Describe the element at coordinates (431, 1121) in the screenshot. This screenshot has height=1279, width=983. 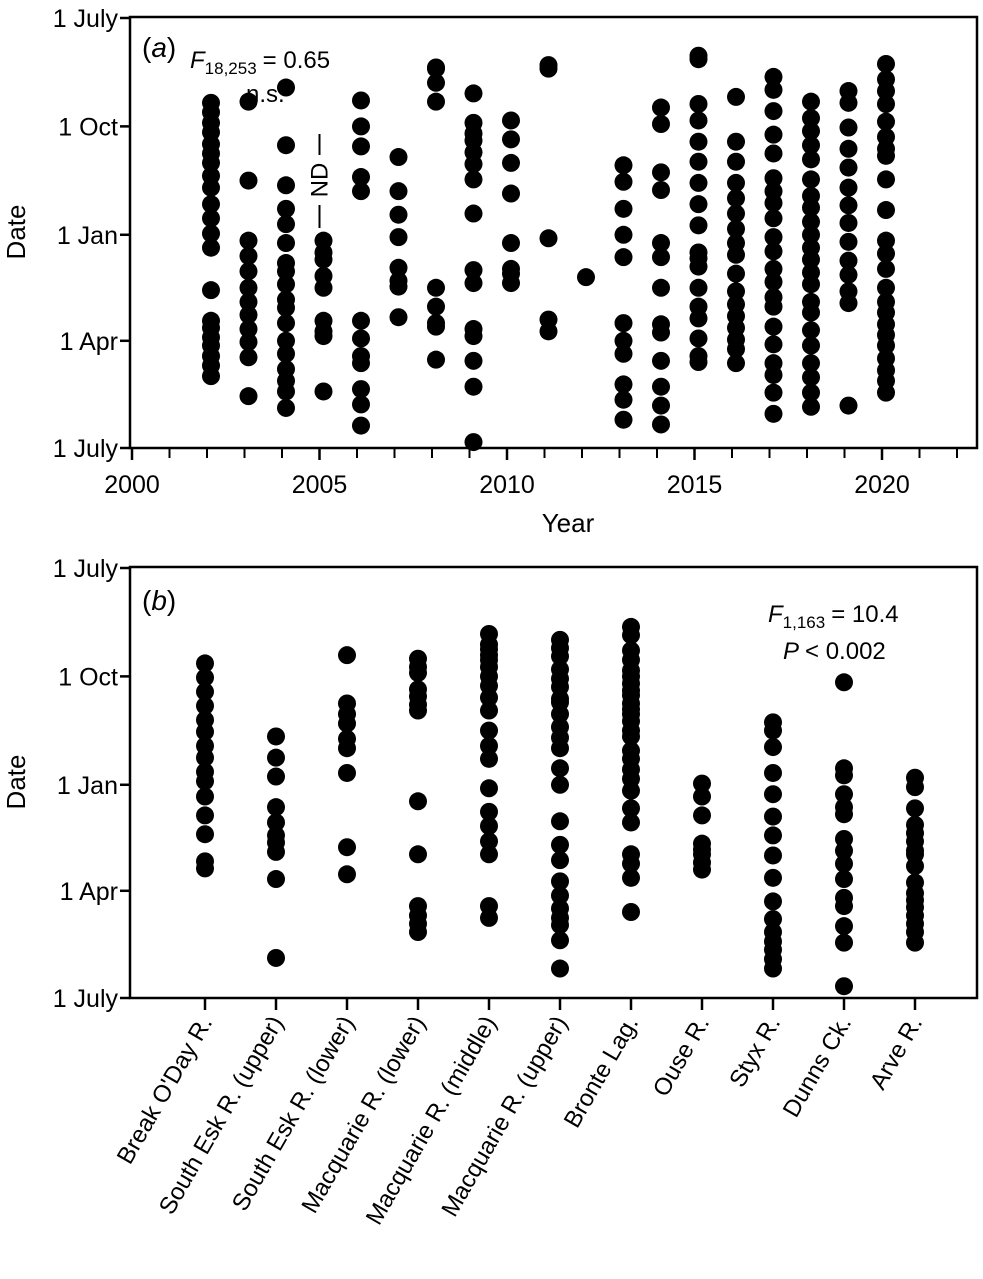
I see `panel-b-category-label: Macquarie R. (middle)` at that location.